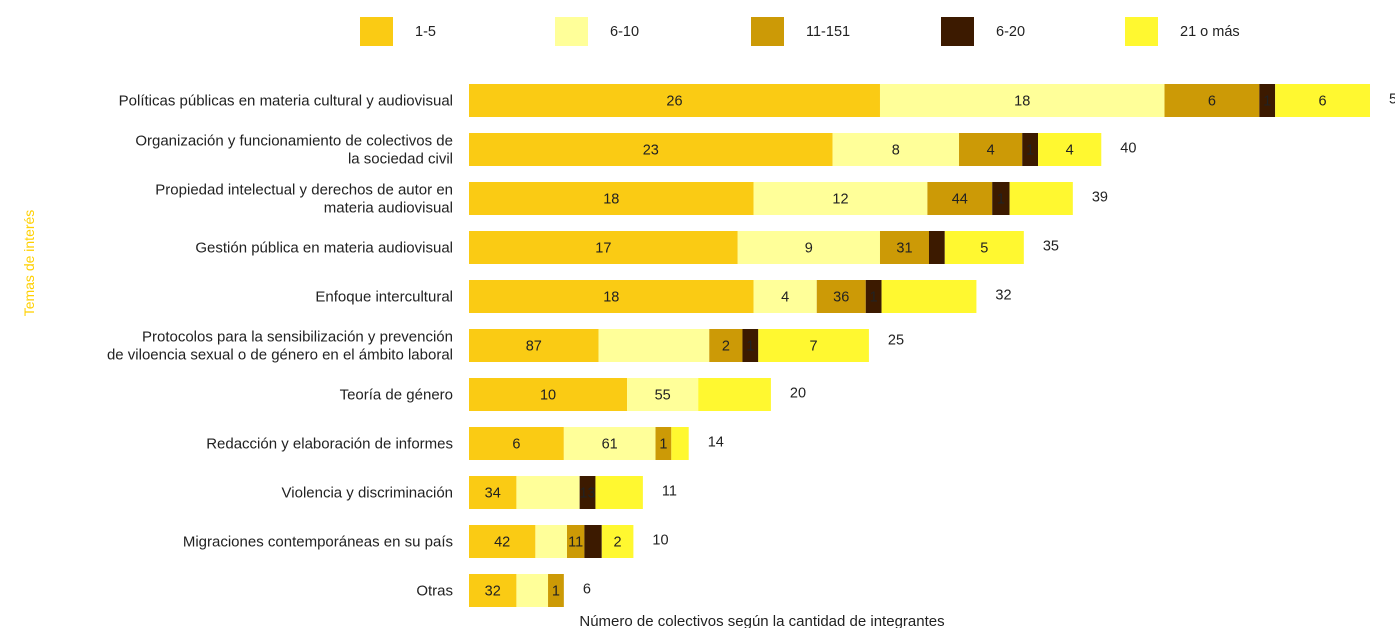 This screenshot has width=1395, height=628. What do you see at coordinates (1010, 32) in the screenshot?
I see `legend-label-3: 6-20` at bounding box center [1010, 32].